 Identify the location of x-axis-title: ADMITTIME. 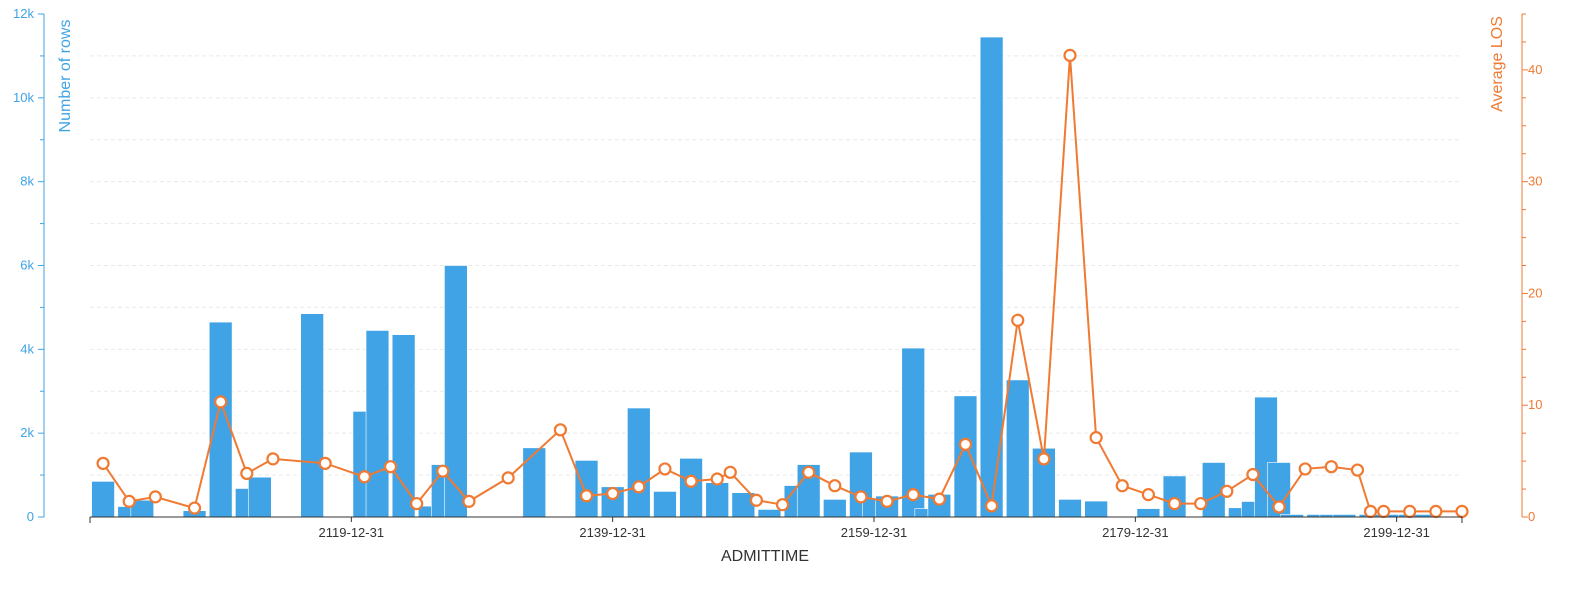
(765, 556).